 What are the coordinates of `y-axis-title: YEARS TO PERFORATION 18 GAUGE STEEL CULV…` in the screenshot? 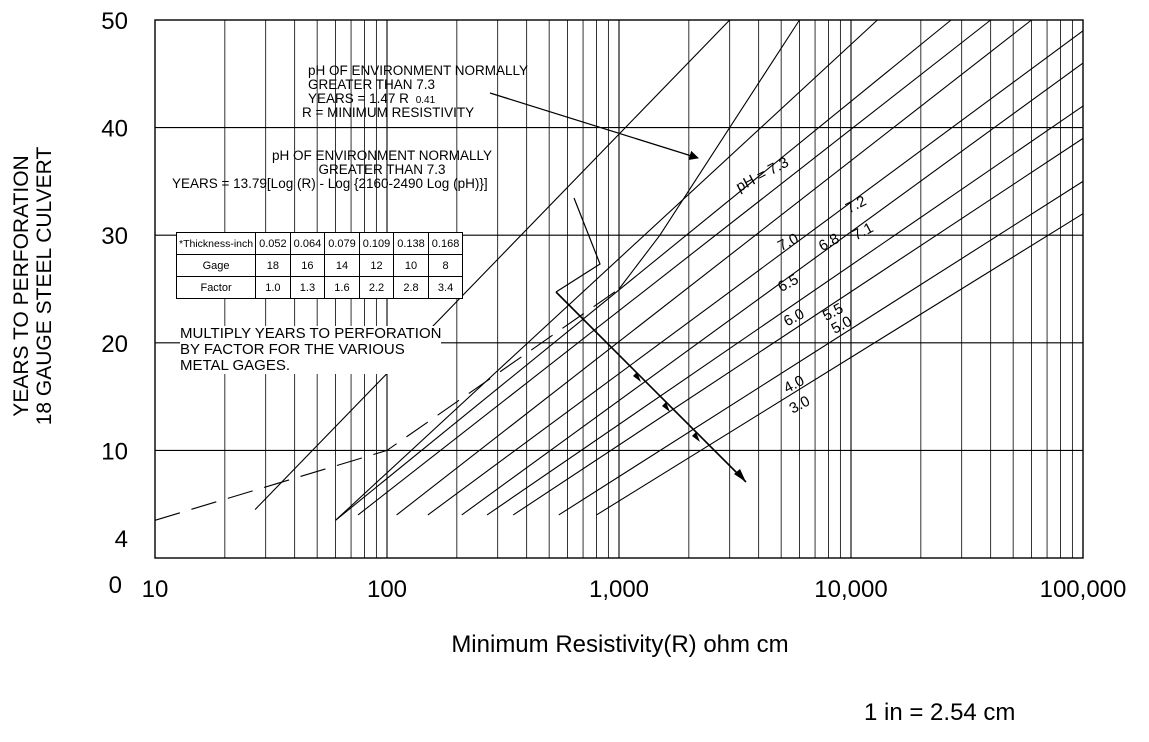 It's located at (33, 286).